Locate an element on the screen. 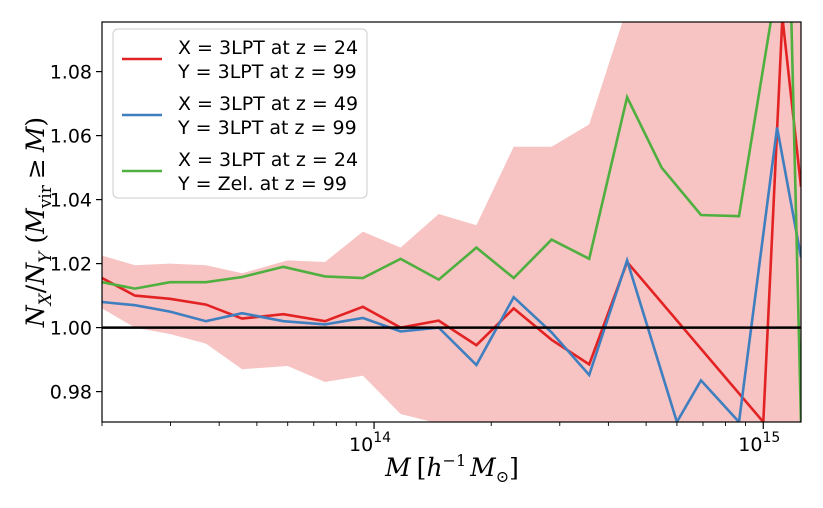 This screenshot has width=823, height=508. legend-label-1-line-2: Y = 3LPT at z = 99 is located at coordinates (267, 72).